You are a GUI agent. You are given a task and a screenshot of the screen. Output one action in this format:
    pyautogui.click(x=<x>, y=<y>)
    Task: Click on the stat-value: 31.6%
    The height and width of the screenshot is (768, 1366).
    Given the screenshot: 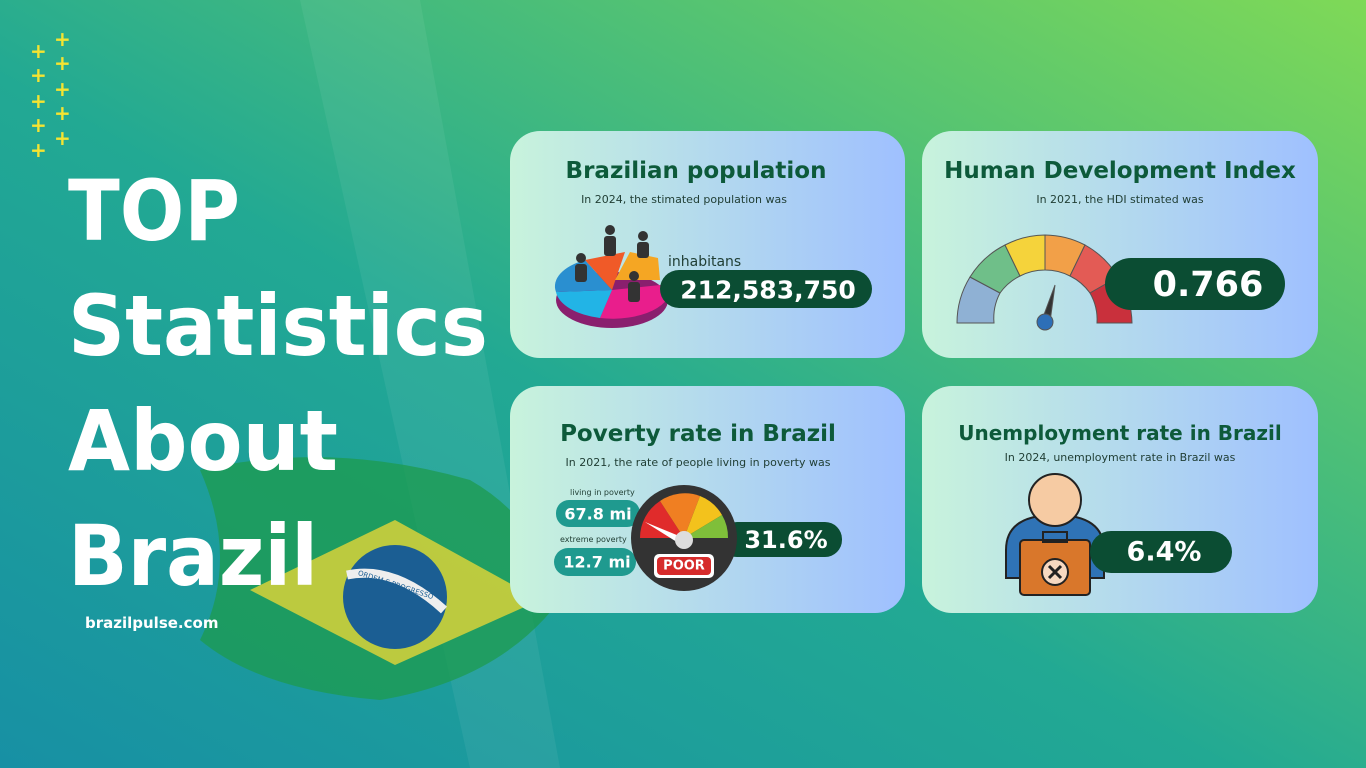 What is the action you would take?
    pyautogui.click(x=785, y=540)
    